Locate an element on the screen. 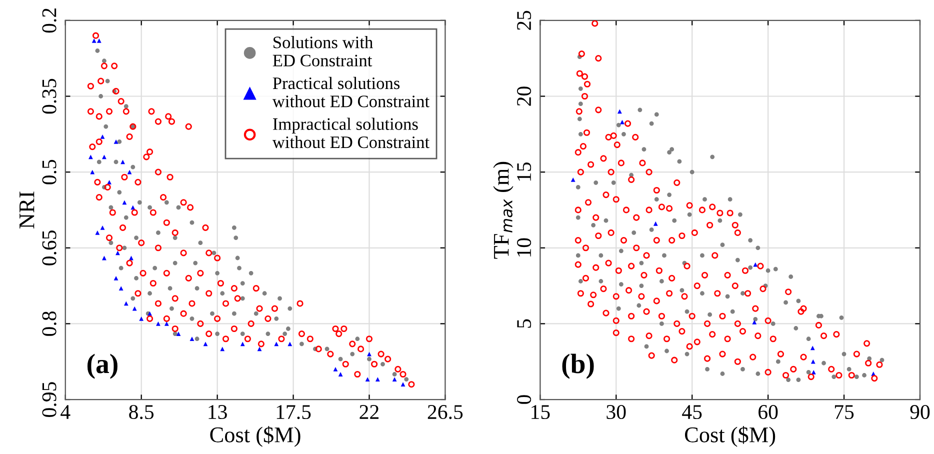  y-tick-label: 25 is located at coordinates (524, 20).